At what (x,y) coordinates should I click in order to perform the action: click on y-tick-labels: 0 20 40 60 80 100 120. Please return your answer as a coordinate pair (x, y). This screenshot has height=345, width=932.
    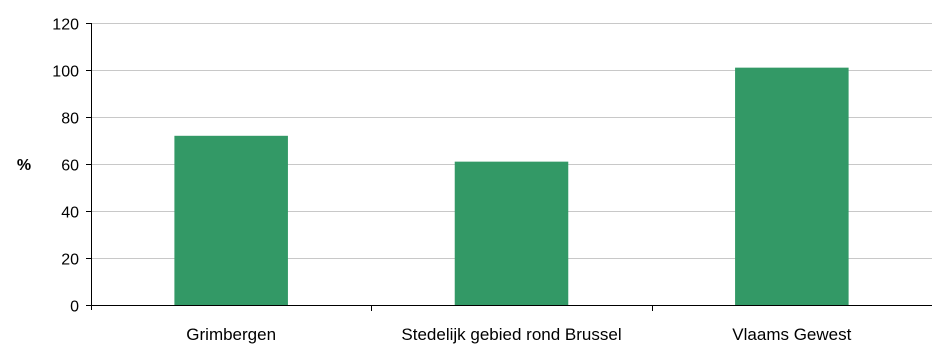
    Looking at the image, I should click on (65, 166).